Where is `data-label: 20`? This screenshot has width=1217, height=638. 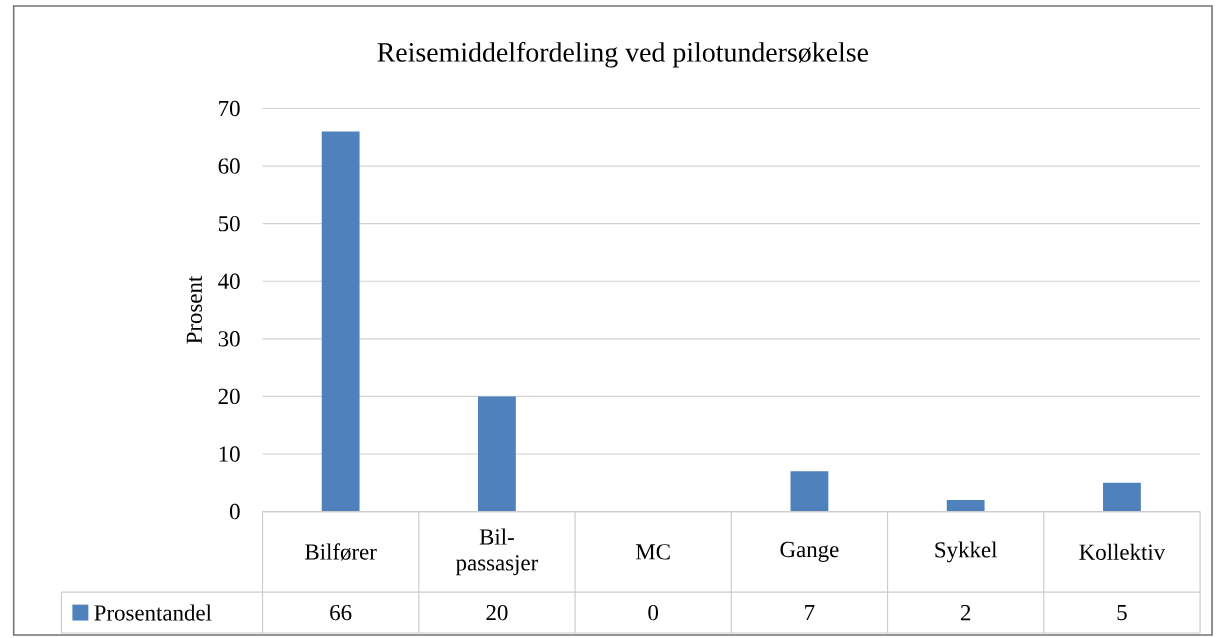
data-label: 20 is located at coordinates (497, 612).